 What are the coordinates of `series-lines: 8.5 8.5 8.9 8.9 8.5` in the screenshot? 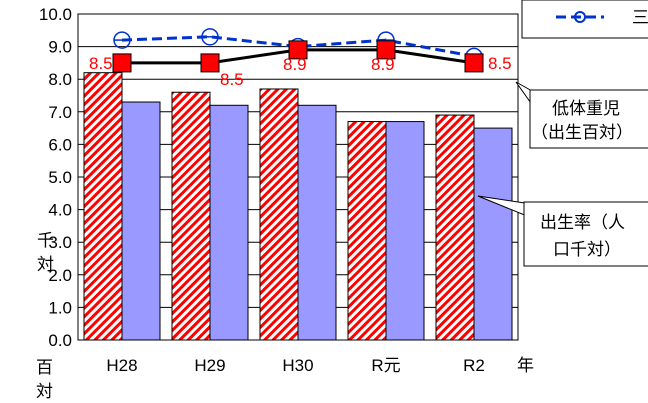 It's located at (300, 58).